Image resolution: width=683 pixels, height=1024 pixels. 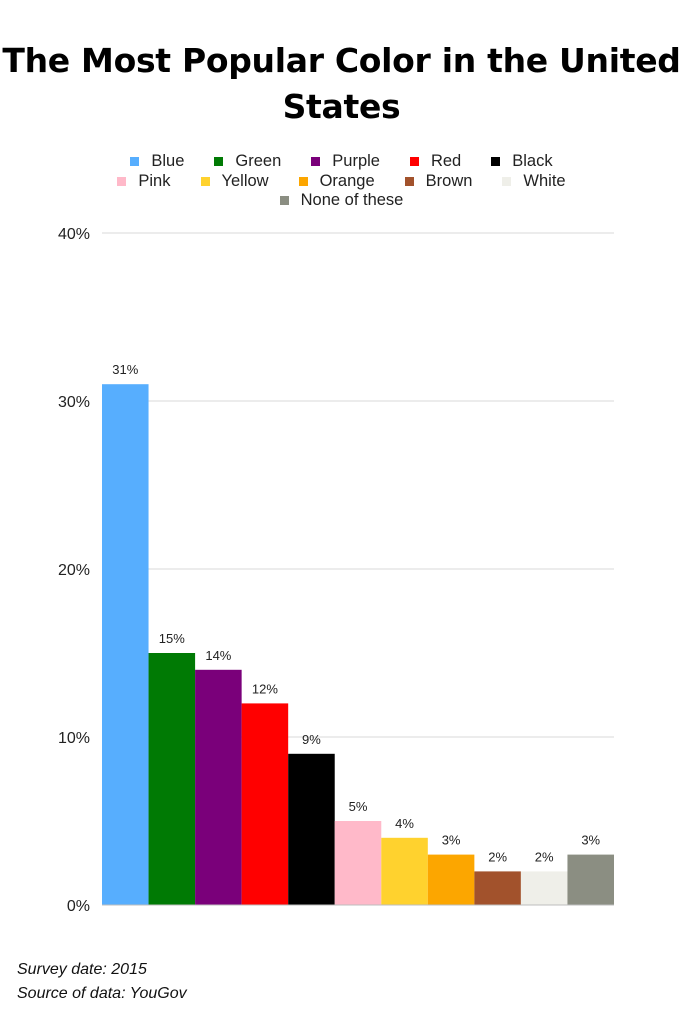 I want to click on legend-item-red: Red, so click(x=435, y=162).